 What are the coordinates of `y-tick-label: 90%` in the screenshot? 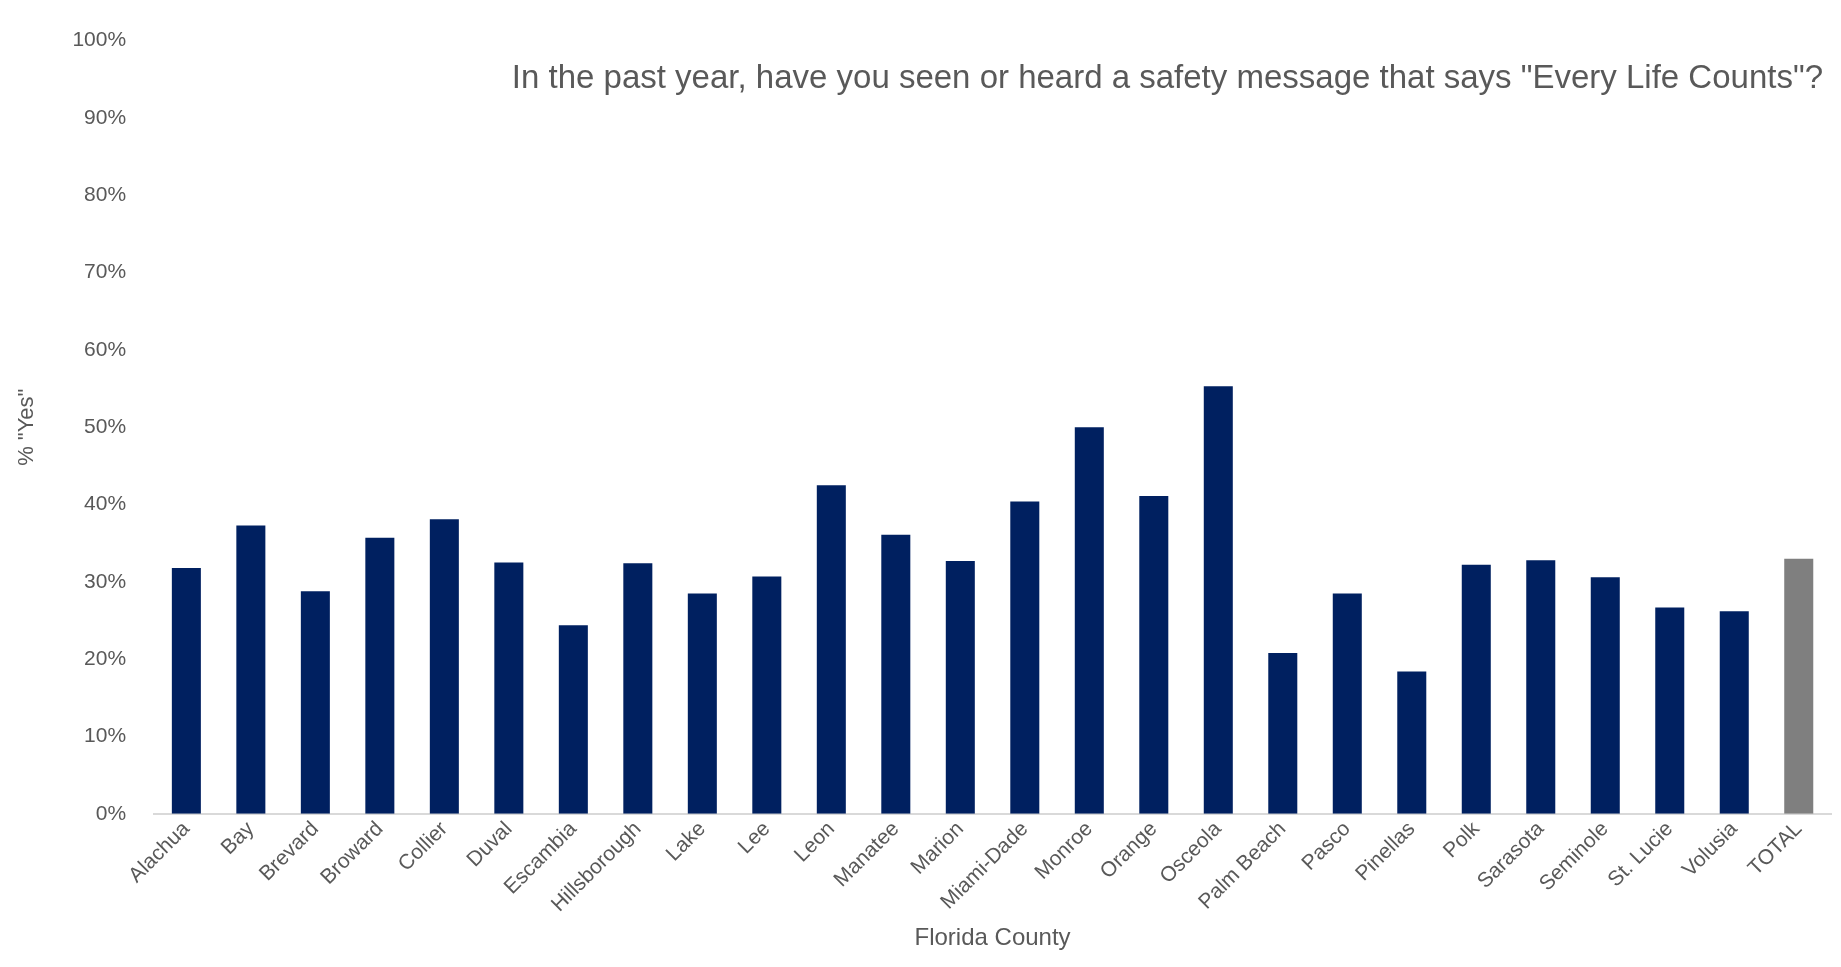 It's located at (105, 116).